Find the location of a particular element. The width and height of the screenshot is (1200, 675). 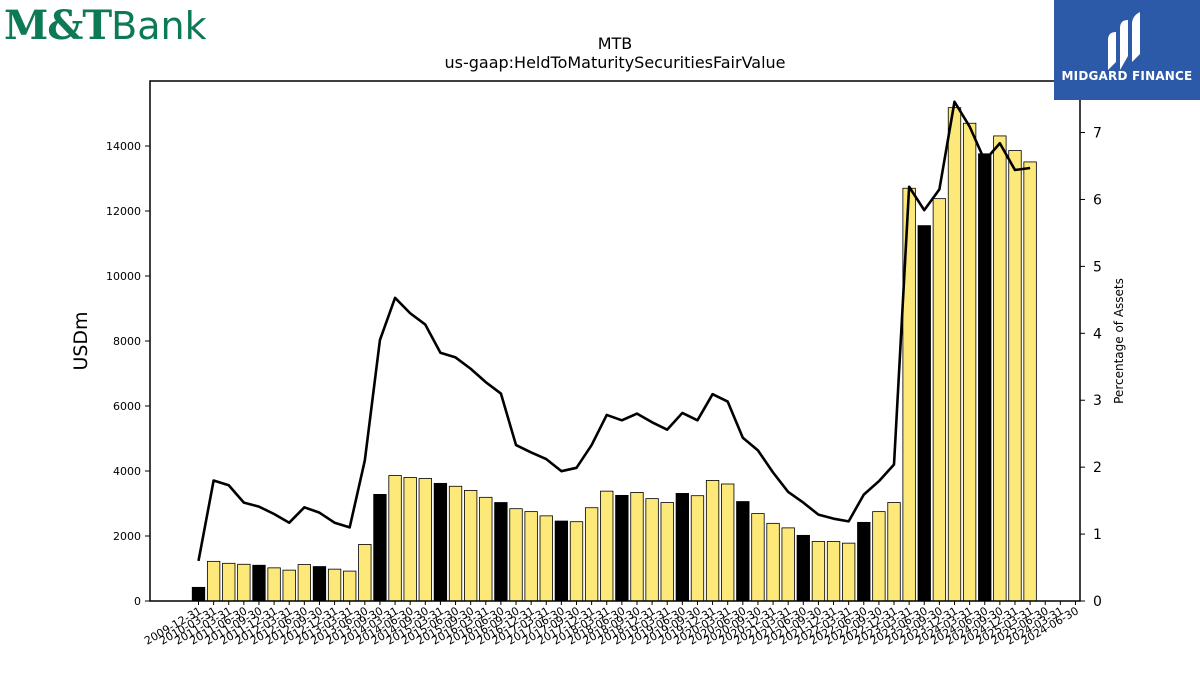

y-tick-label: 6000 is located at coordinates (127, 406).